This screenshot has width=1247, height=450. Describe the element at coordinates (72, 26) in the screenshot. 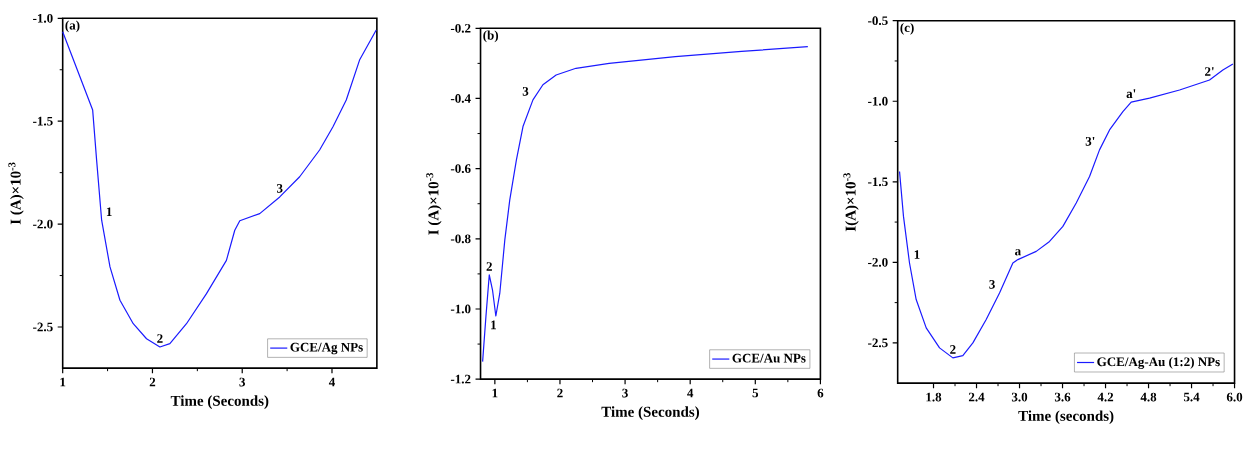

I see `annotation: (a)` at that location.